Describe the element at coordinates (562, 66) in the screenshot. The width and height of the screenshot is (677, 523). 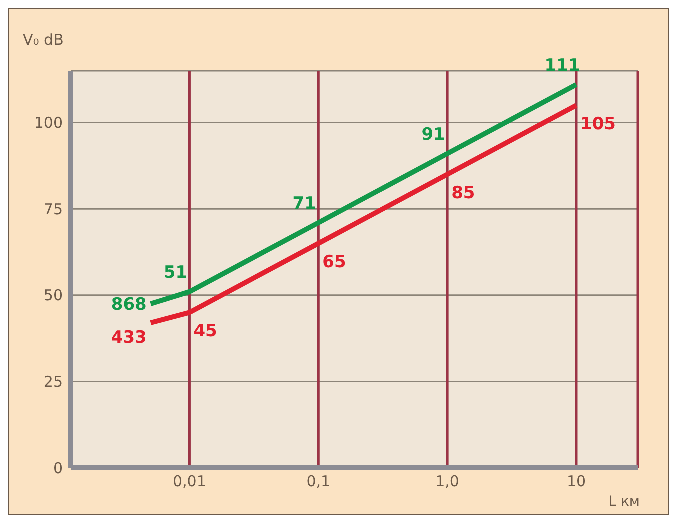
I see `data-label: 111` at that location.